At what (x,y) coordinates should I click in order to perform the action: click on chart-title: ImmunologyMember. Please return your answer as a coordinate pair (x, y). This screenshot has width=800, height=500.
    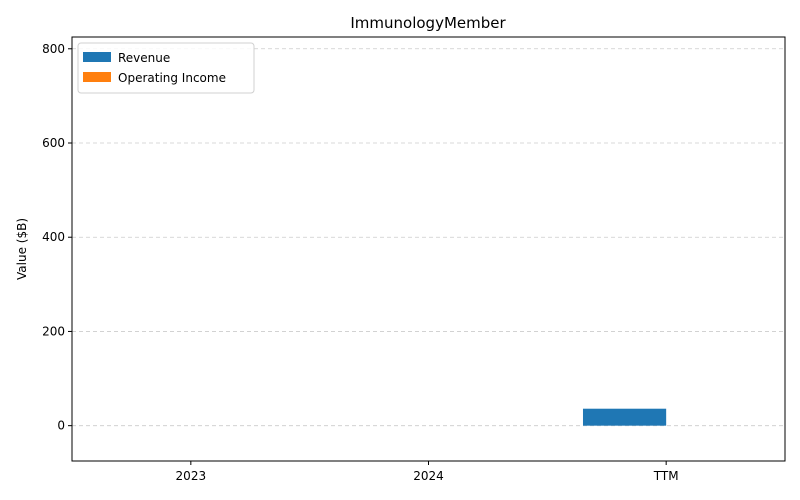
    Looking at the image, I should click on (428, 23).